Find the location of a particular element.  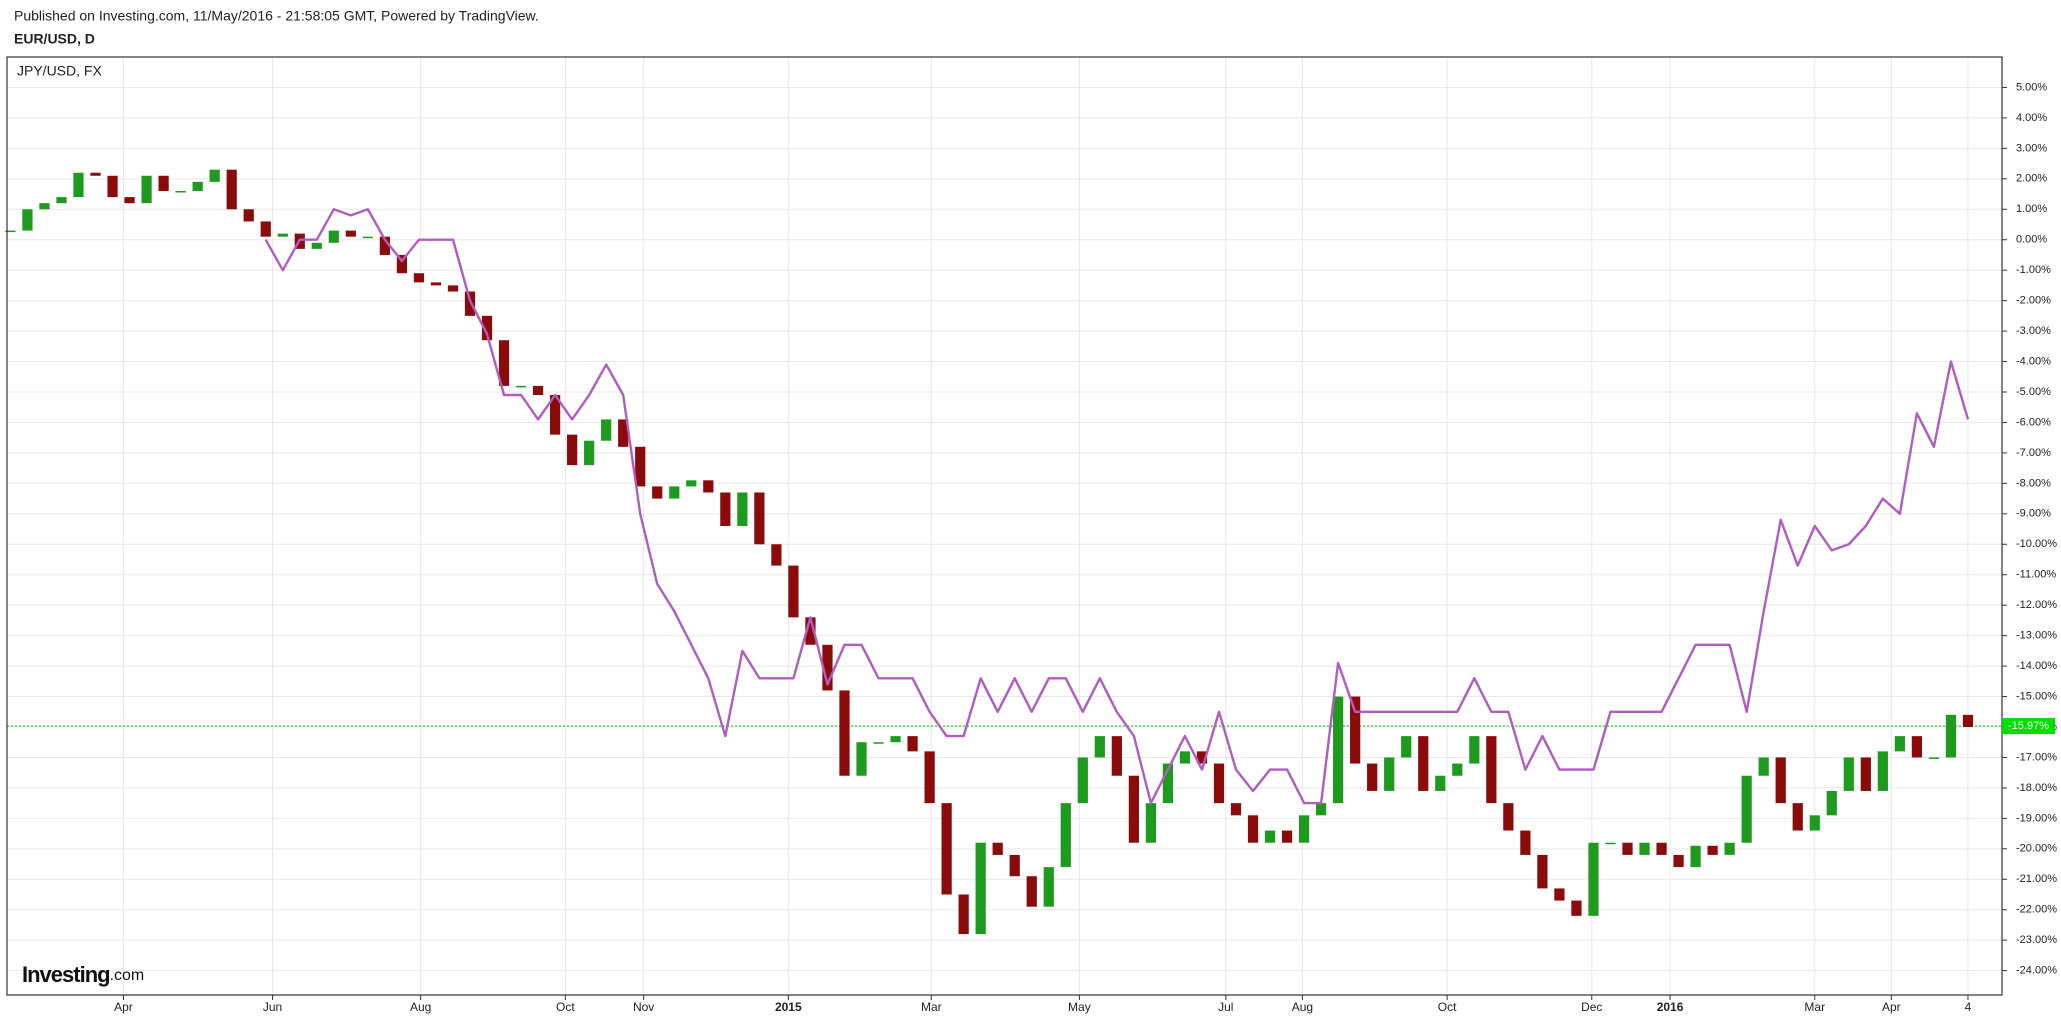

x-tick-label: Jun is located at coordinates (272, 1007).